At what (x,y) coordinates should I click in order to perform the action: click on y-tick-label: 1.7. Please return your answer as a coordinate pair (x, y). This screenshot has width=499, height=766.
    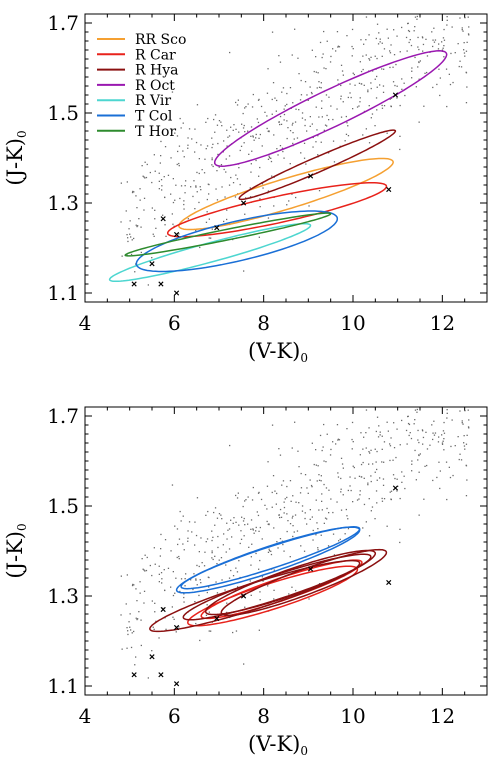
    Looking at the image, I should click on (63, 23).